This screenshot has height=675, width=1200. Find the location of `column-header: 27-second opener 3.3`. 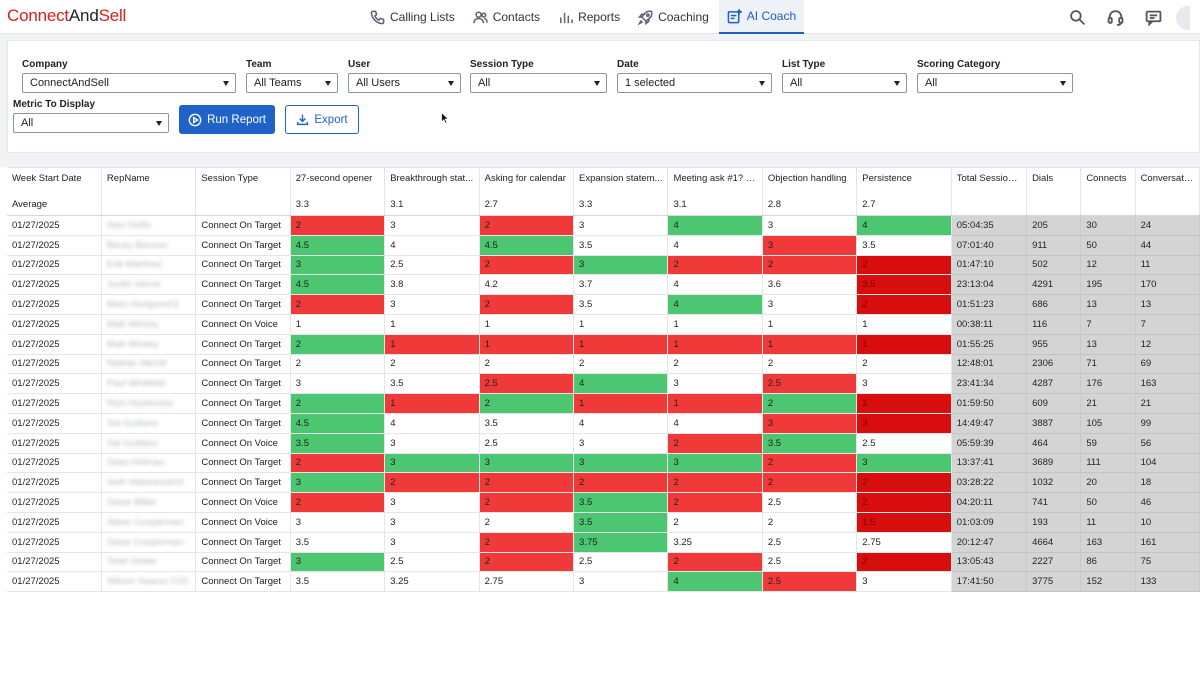

column-header: 27-second opener 3.3 is located at coordinates (338, 191).